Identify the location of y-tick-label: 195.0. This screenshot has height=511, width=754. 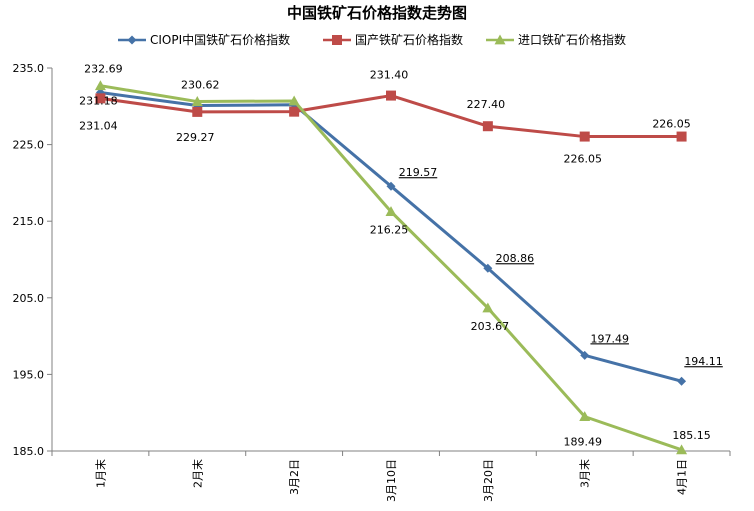
(29, 374).